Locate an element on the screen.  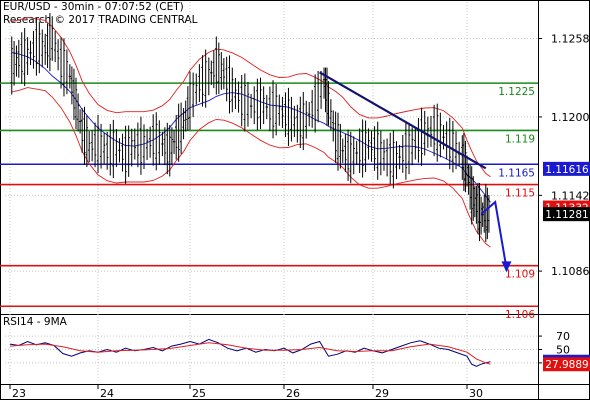
chart-header-title: EUR/USD - 30min - 07:07:52 (CET) is located at coordinates (93, 7).